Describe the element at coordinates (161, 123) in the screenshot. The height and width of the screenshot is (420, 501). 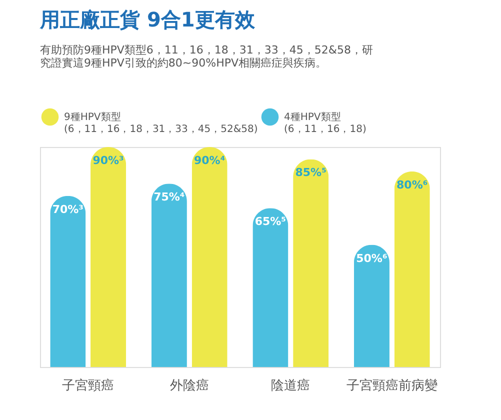
I see `legend-label: 9種HPV類型 (6，11，16，18，31，33，45，52&58)` at that location.